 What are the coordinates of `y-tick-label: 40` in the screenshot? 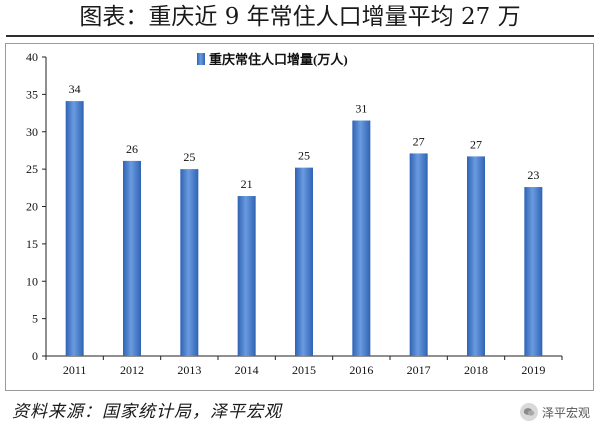 It's located at (32, 57).